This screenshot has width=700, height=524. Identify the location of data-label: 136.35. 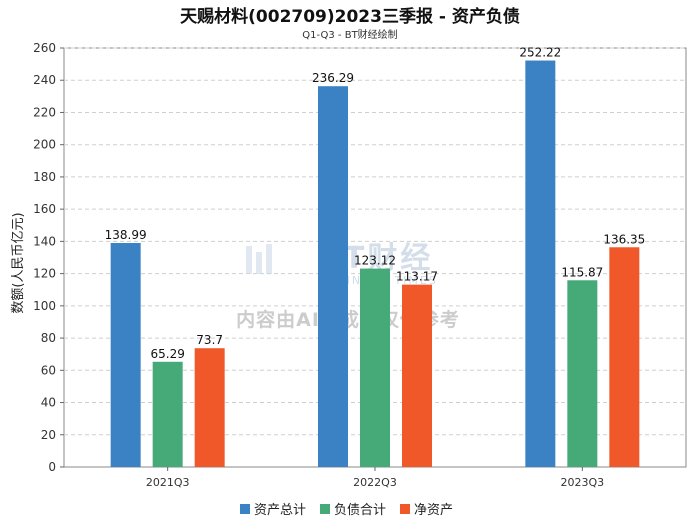
(624, 239).